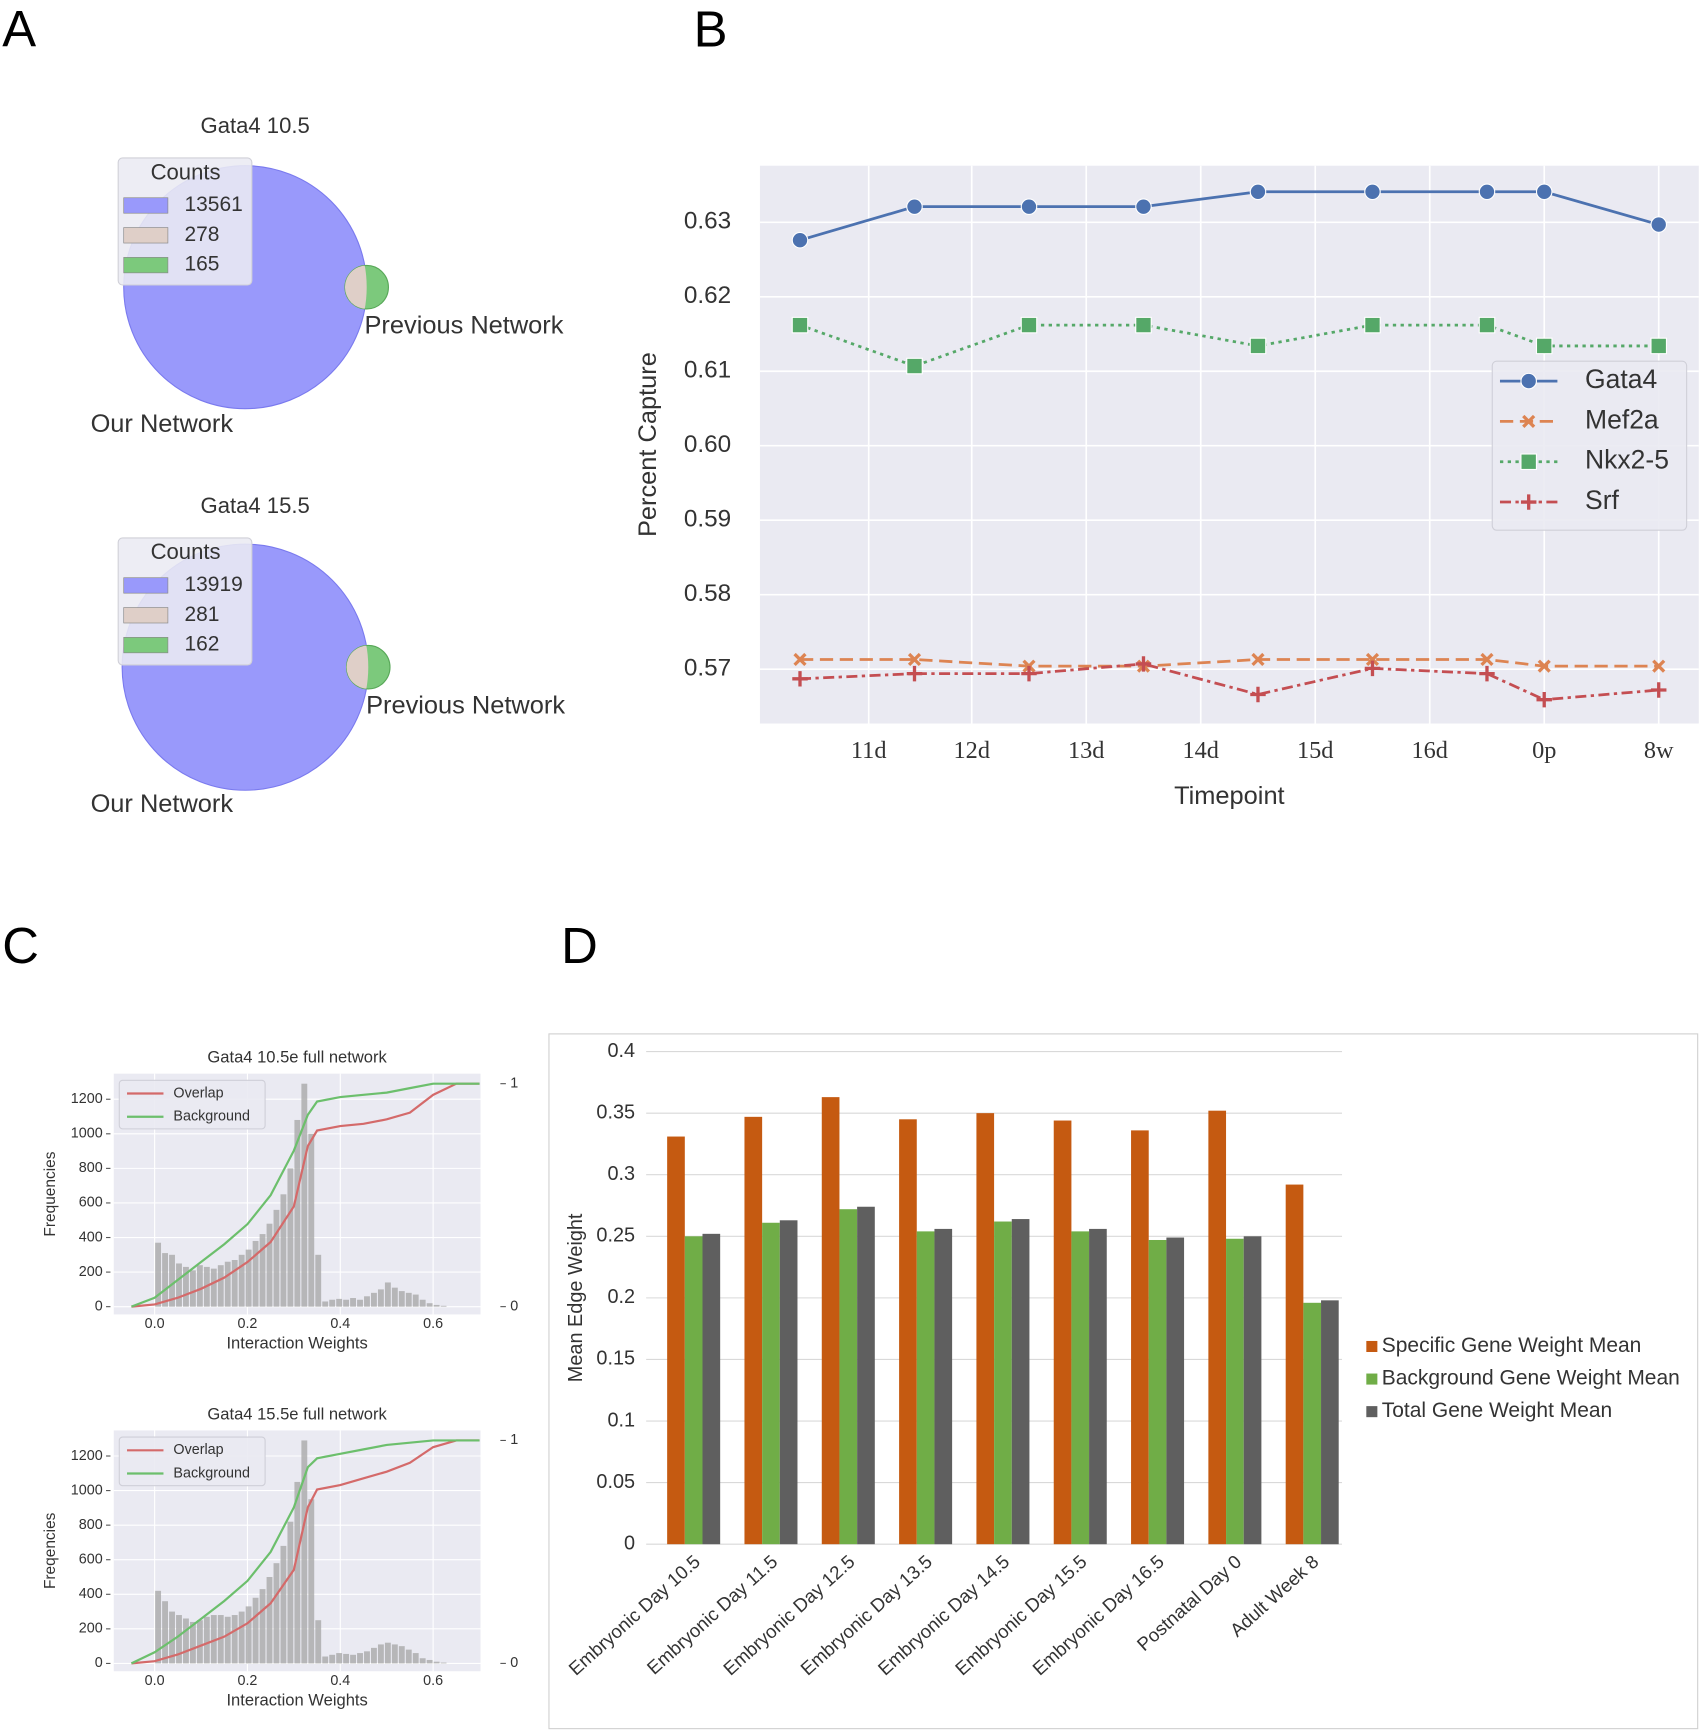  What do you see at coordinates (869, 750) in the screenshot?
I see `x-tick-label: 11d` at bounding box center [869, 750].